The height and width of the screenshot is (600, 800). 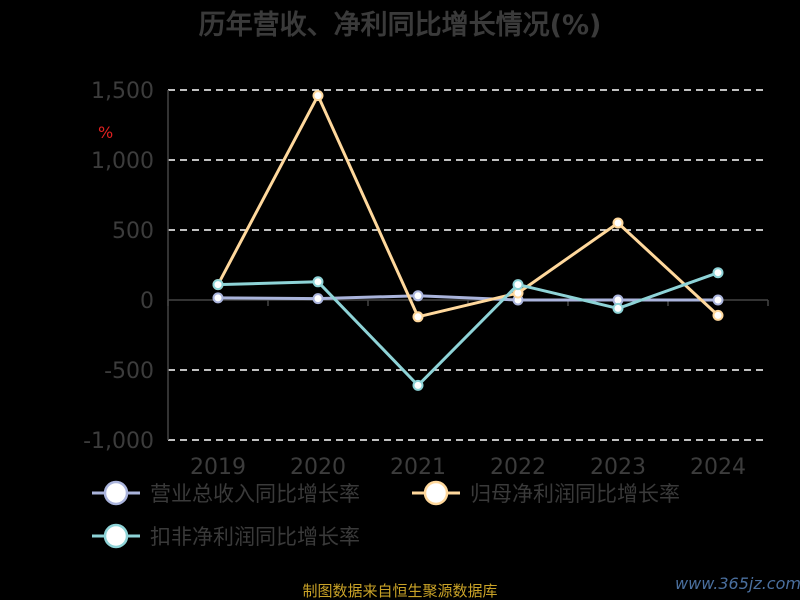 I want to click on legend-label: 营业总收入同比增长率, so click(x=255, y=494).